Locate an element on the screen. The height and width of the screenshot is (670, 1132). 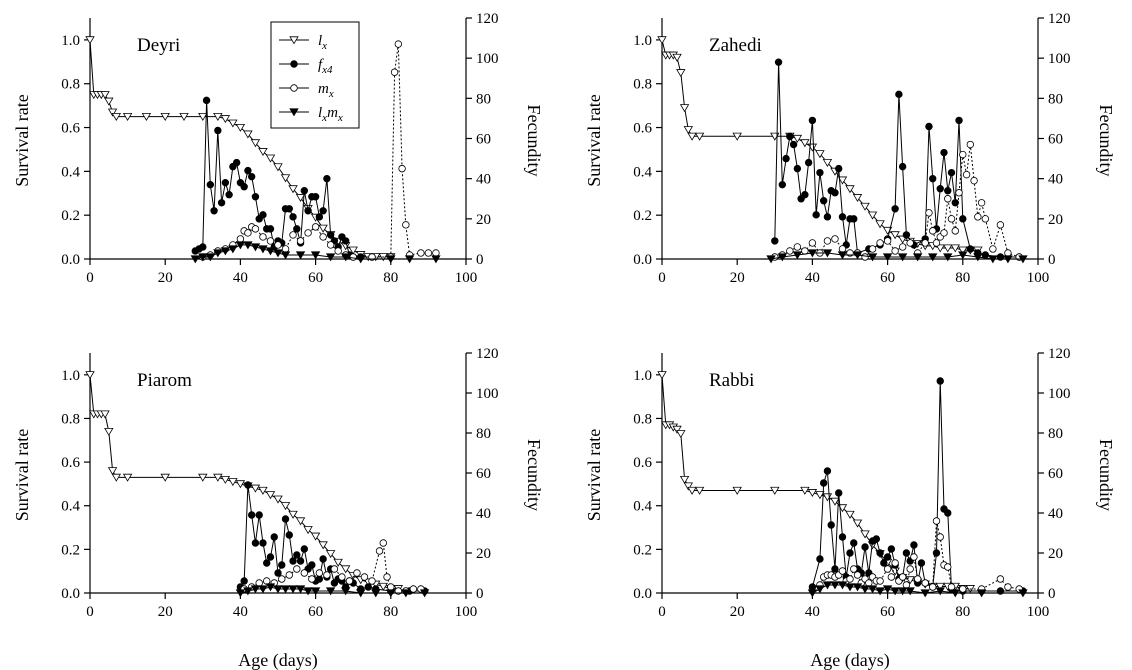
panel-title: Zahedi is located at coordinates (735, 45).